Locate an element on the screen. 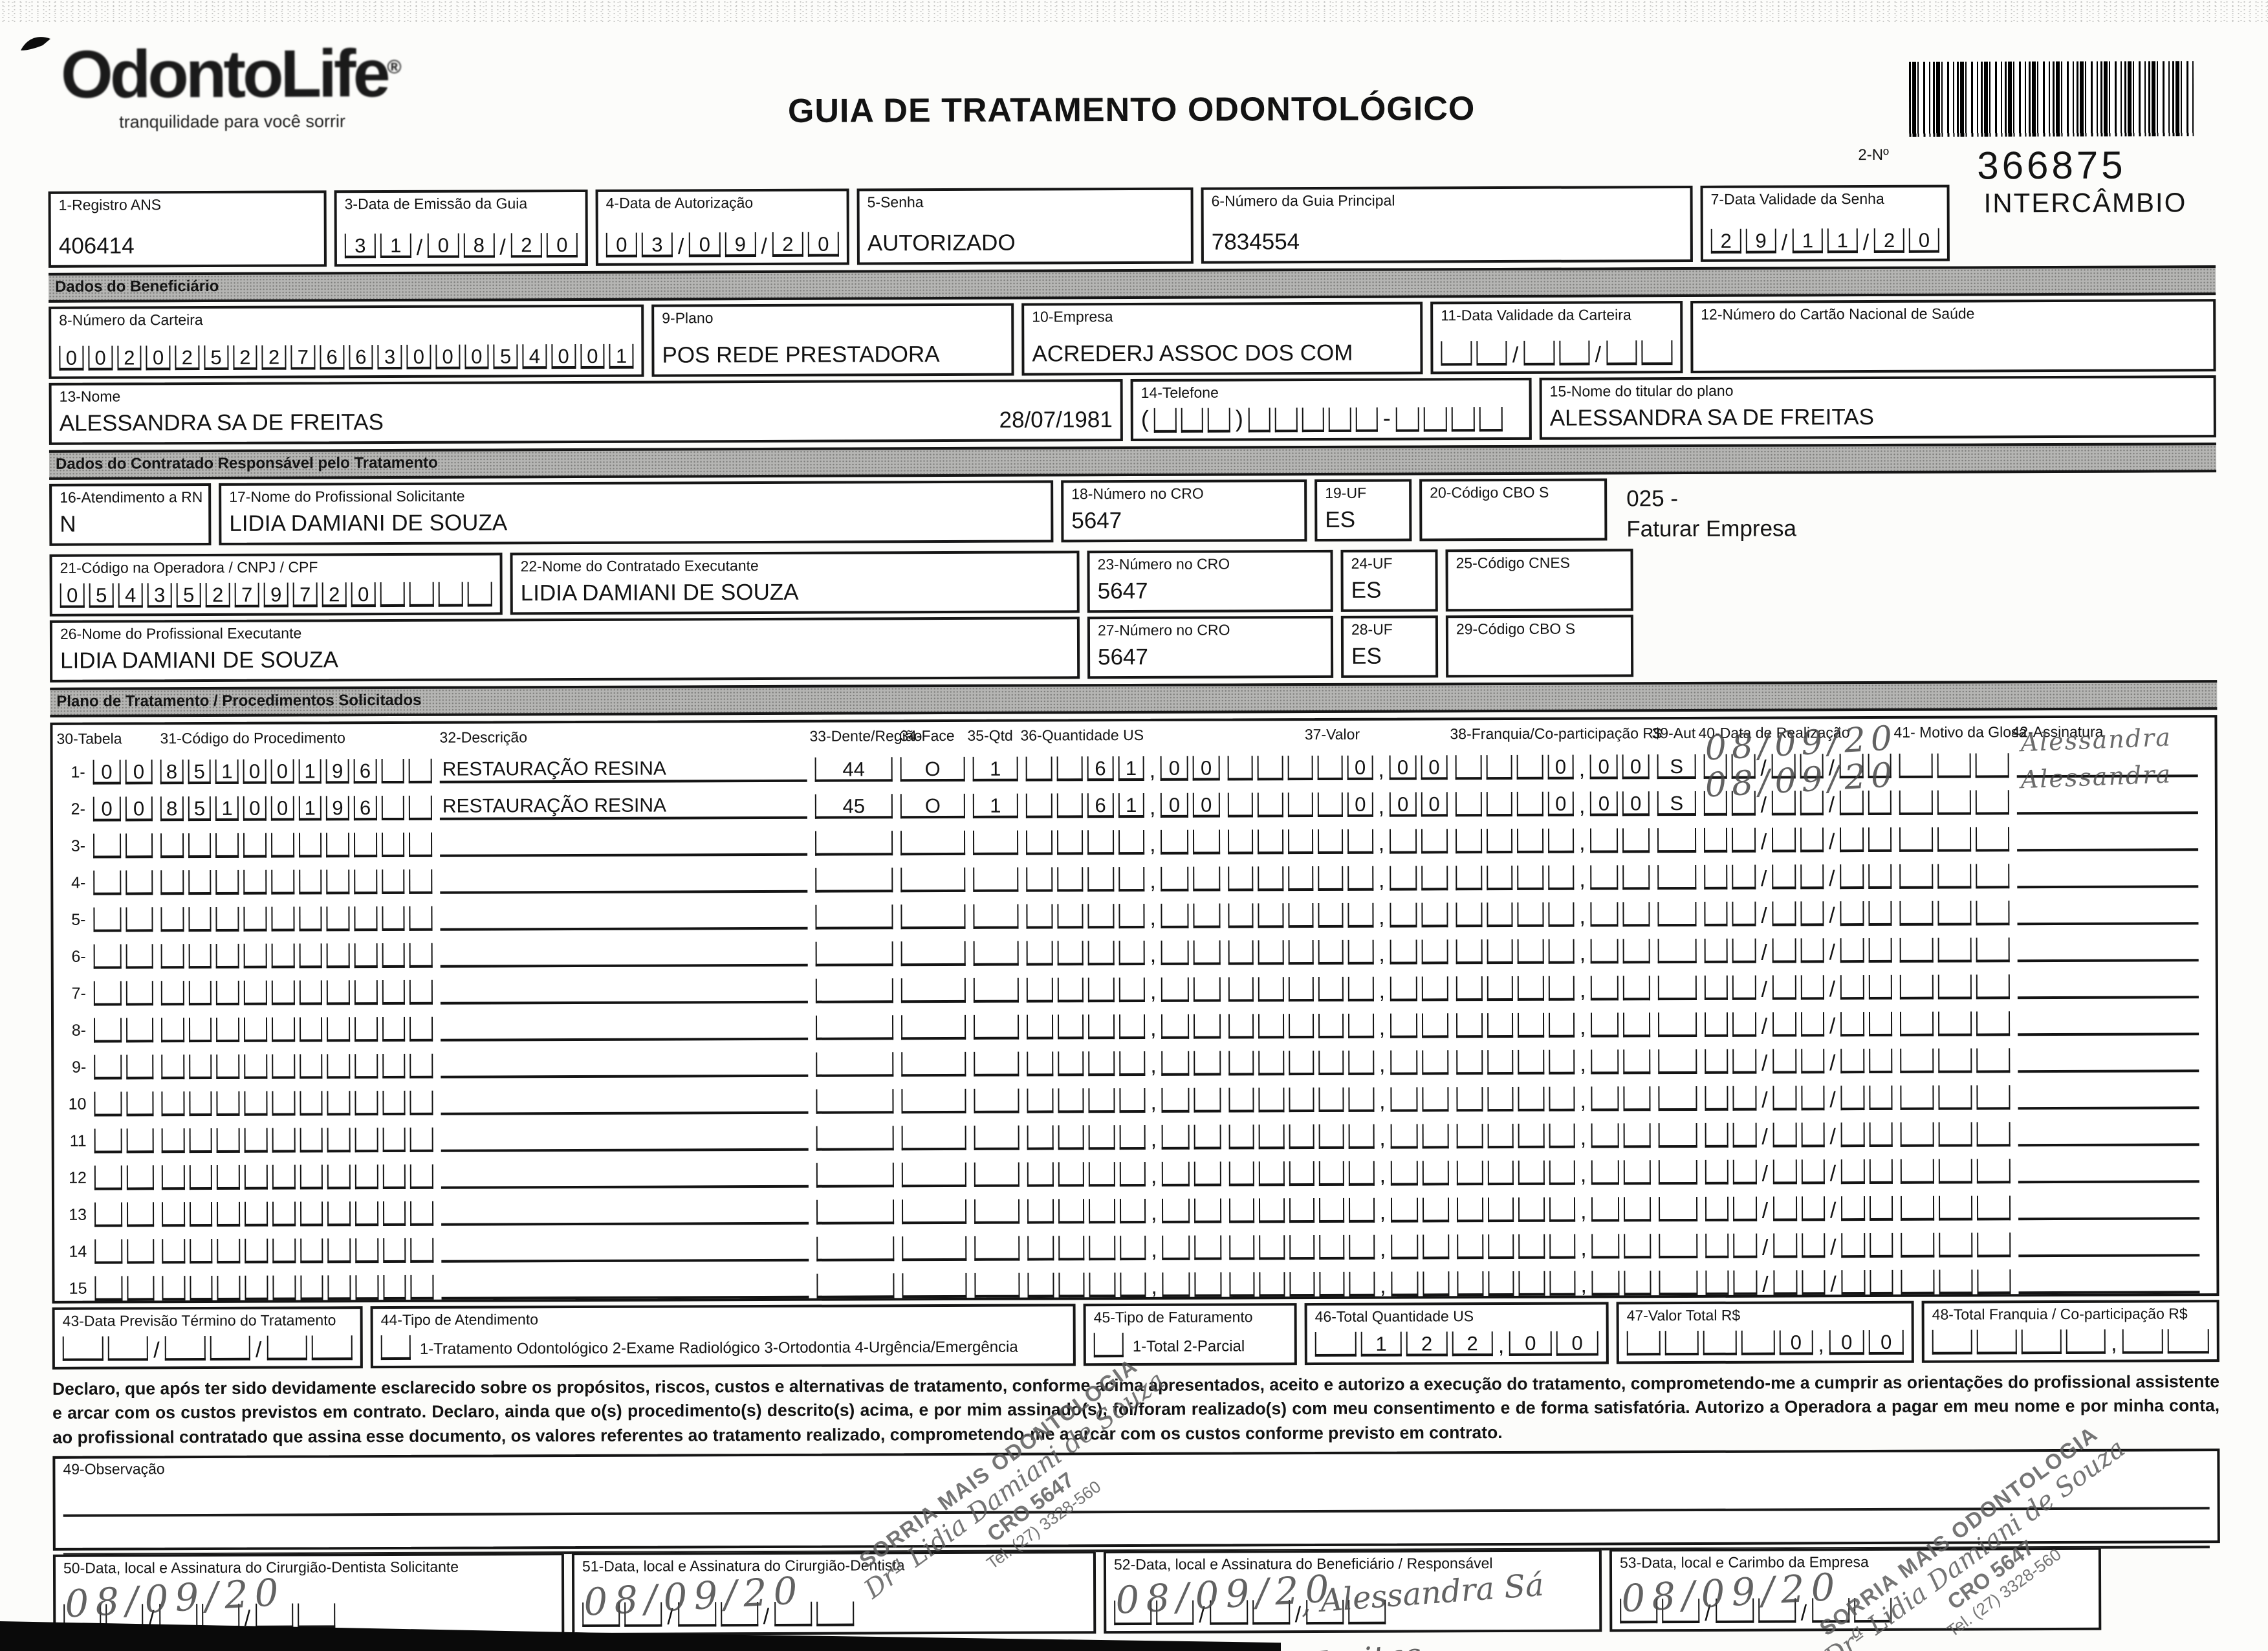 Image resolution: width=2268 pixels, height=1651 pixels. franquia-comb: , is located at coordinates (1554, 1063).